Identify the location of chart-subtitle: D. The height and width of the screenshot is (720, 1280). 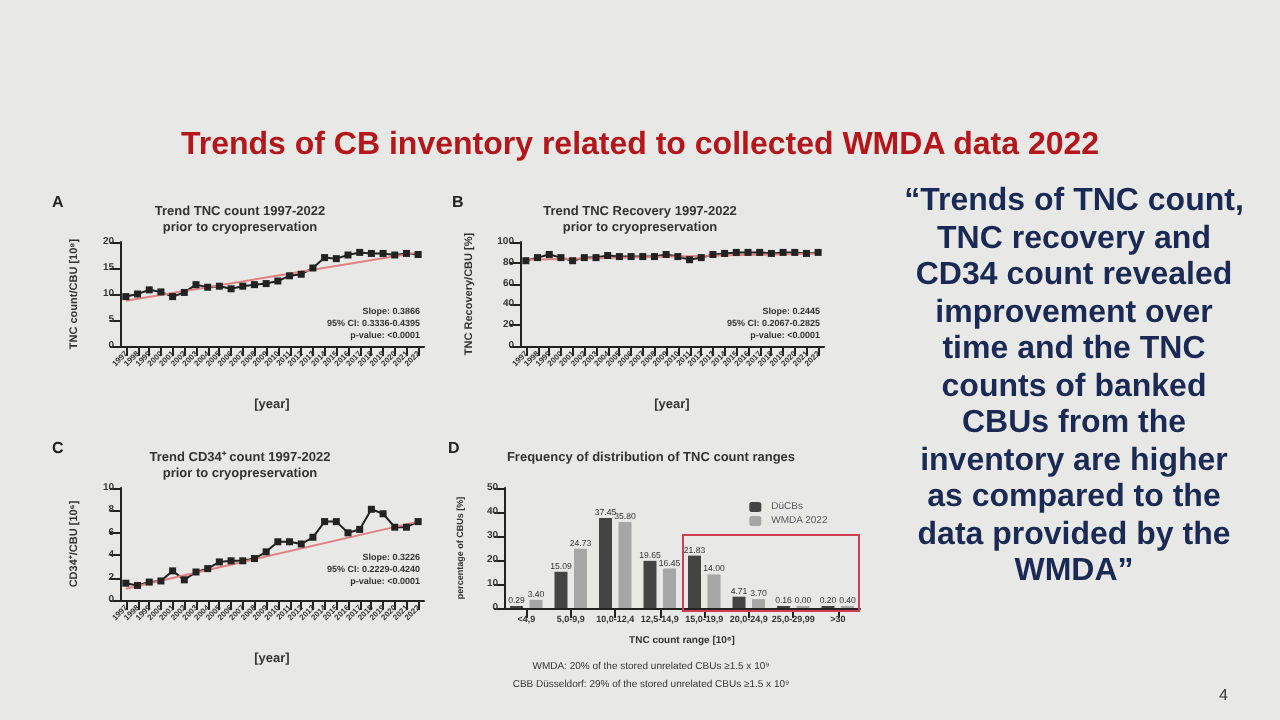
(454, 448).